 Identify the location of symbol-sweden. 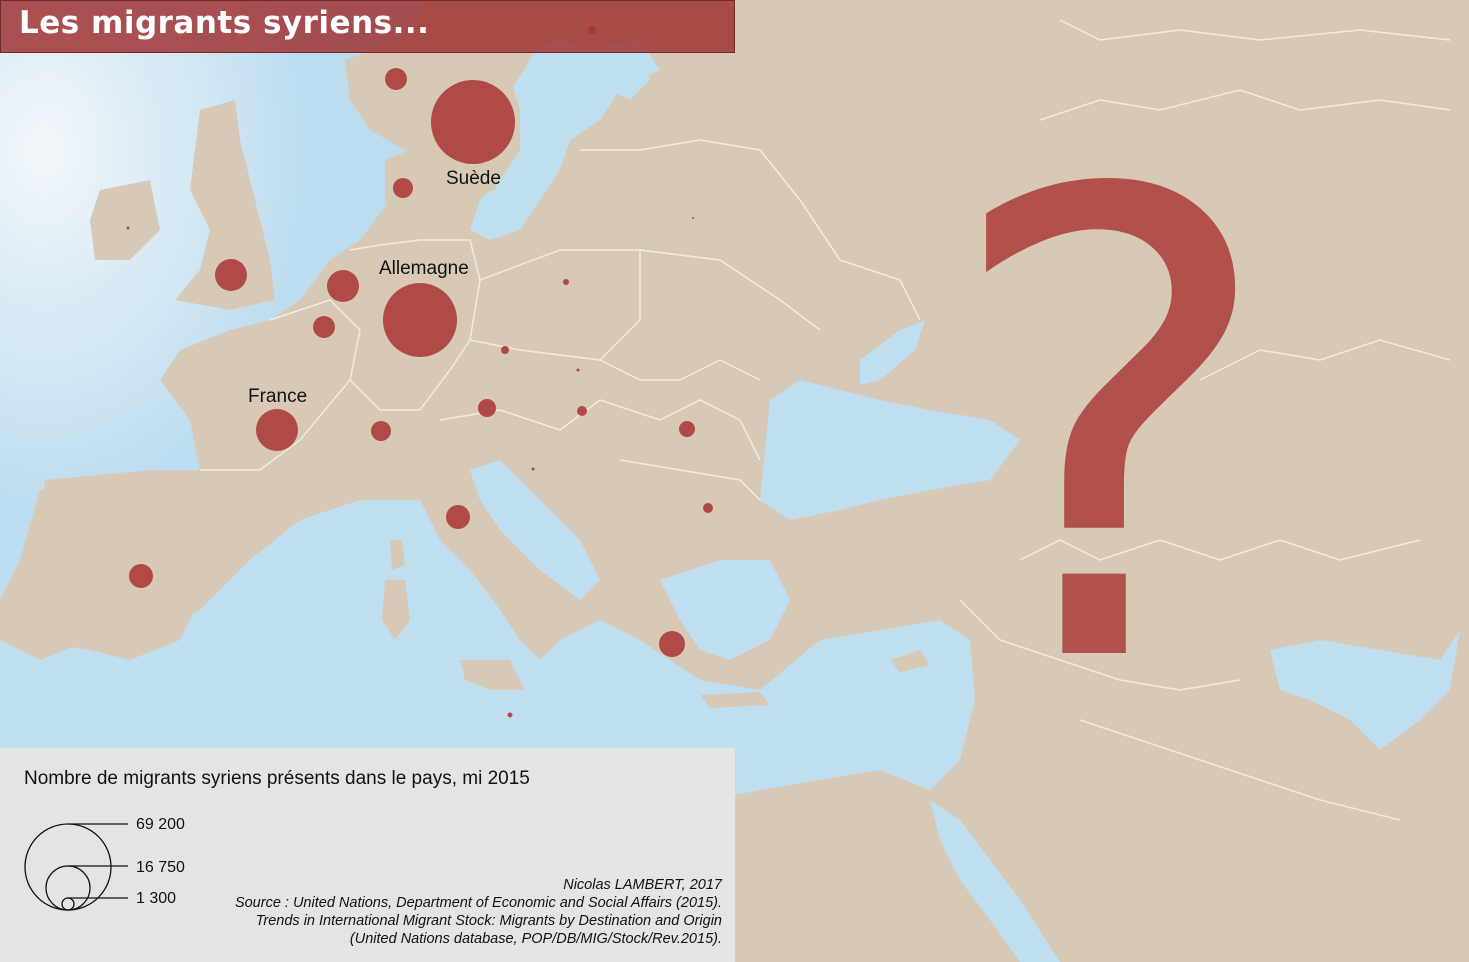
(473, 122).